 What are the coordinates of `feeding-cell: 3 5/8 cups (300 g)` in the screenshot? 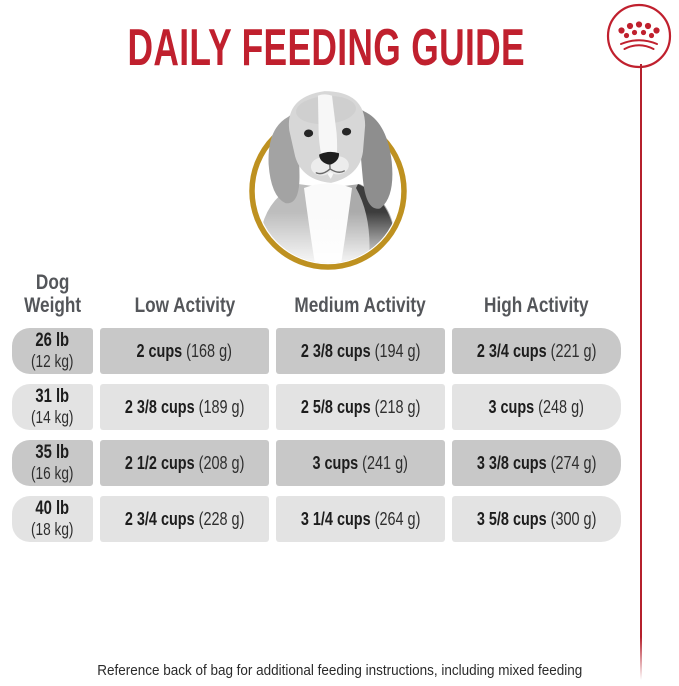 It's located at (536, 519).